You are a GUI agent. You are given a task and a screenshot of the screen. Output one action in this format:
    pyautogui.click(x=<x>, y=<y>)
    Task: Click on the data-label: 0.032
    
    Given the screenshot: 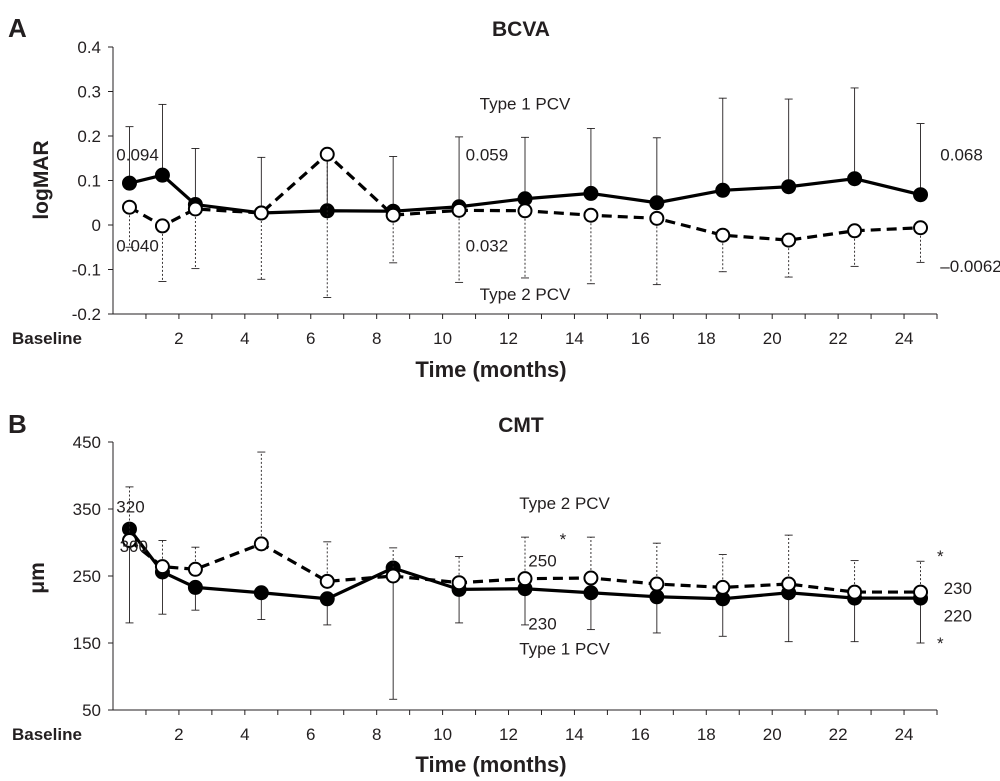 What is the action you would take?
    pyautogui.click(x=487, y=246)
    